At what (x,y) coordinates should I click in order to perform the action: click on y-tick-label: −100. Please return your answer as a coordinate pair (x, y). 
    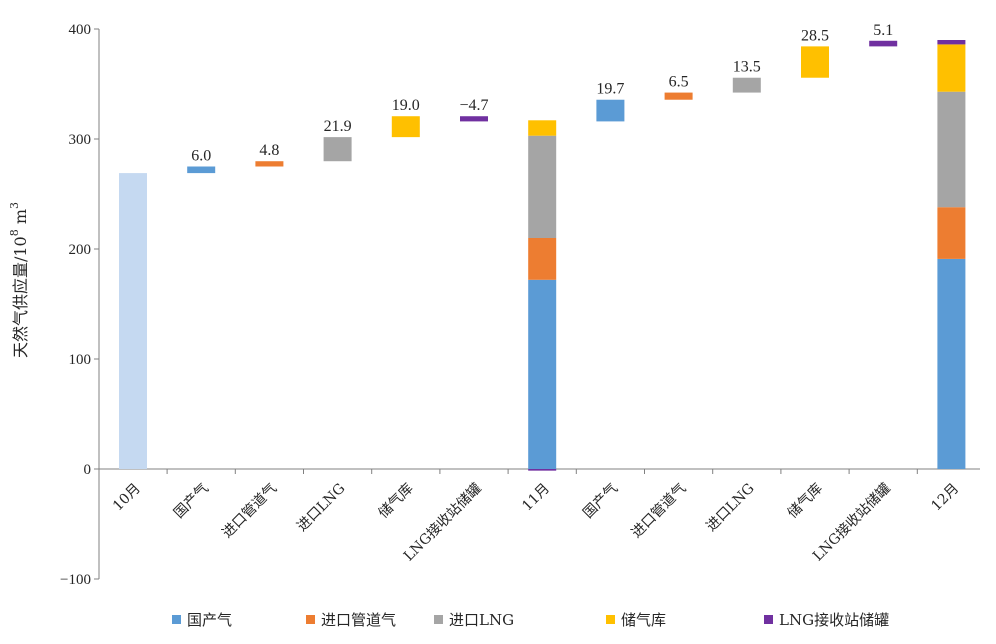
    Looking at the image, I should click on (75, 580).